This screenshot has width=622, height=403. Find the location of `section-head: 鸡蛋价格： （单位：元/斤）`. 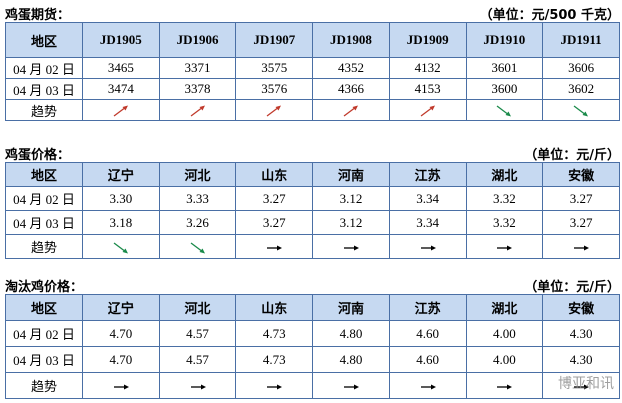

section-head: 鸡蛋价格： （单位：元/斤） is located at coordinates (312, 152).